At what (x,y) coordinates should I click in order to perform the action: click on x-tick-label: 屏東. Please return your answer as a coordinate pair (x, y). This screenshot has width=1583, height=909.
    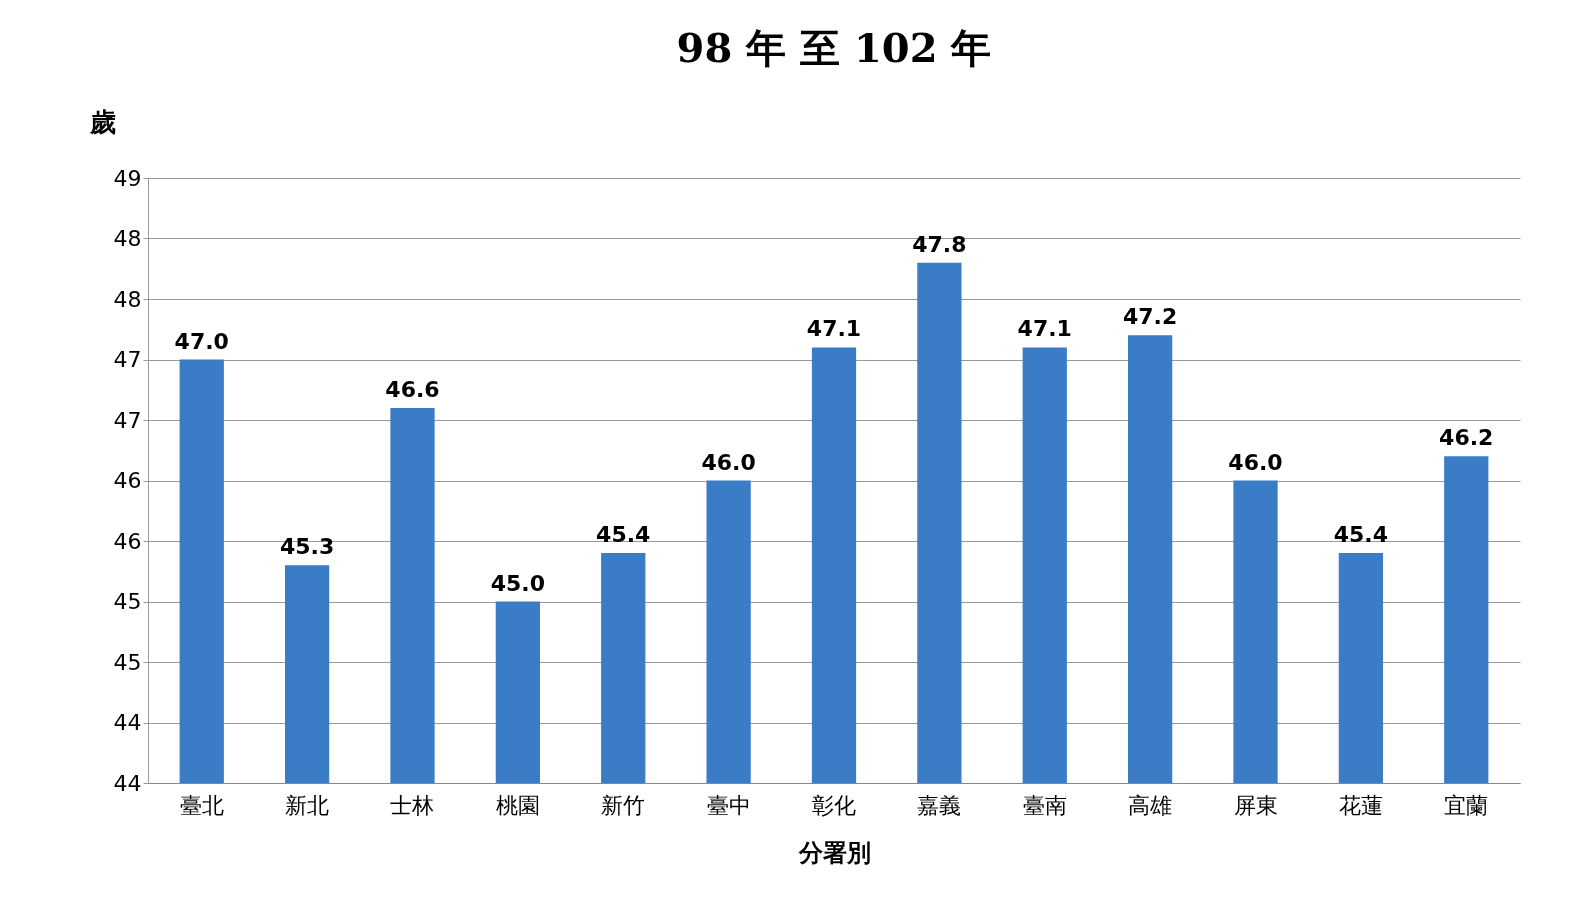
    Looking at the image, I should click on (1255, 805).